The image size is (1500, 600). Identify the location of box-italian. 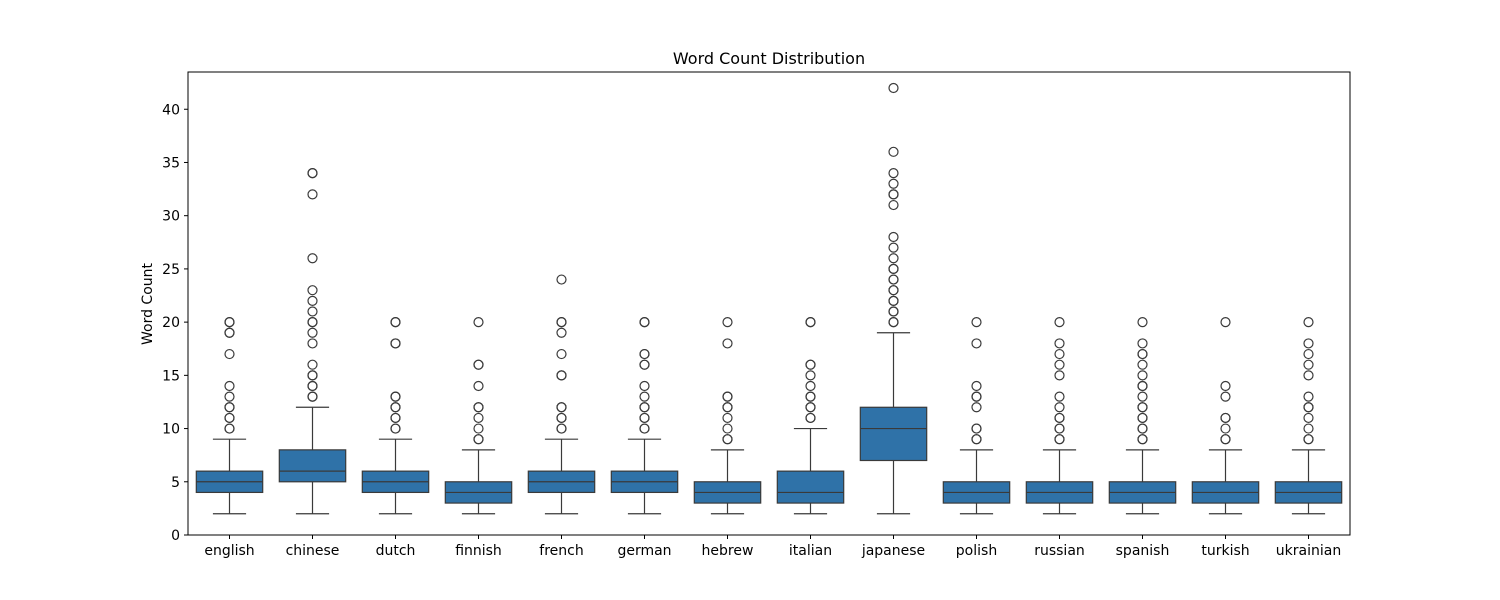
(810, 487).